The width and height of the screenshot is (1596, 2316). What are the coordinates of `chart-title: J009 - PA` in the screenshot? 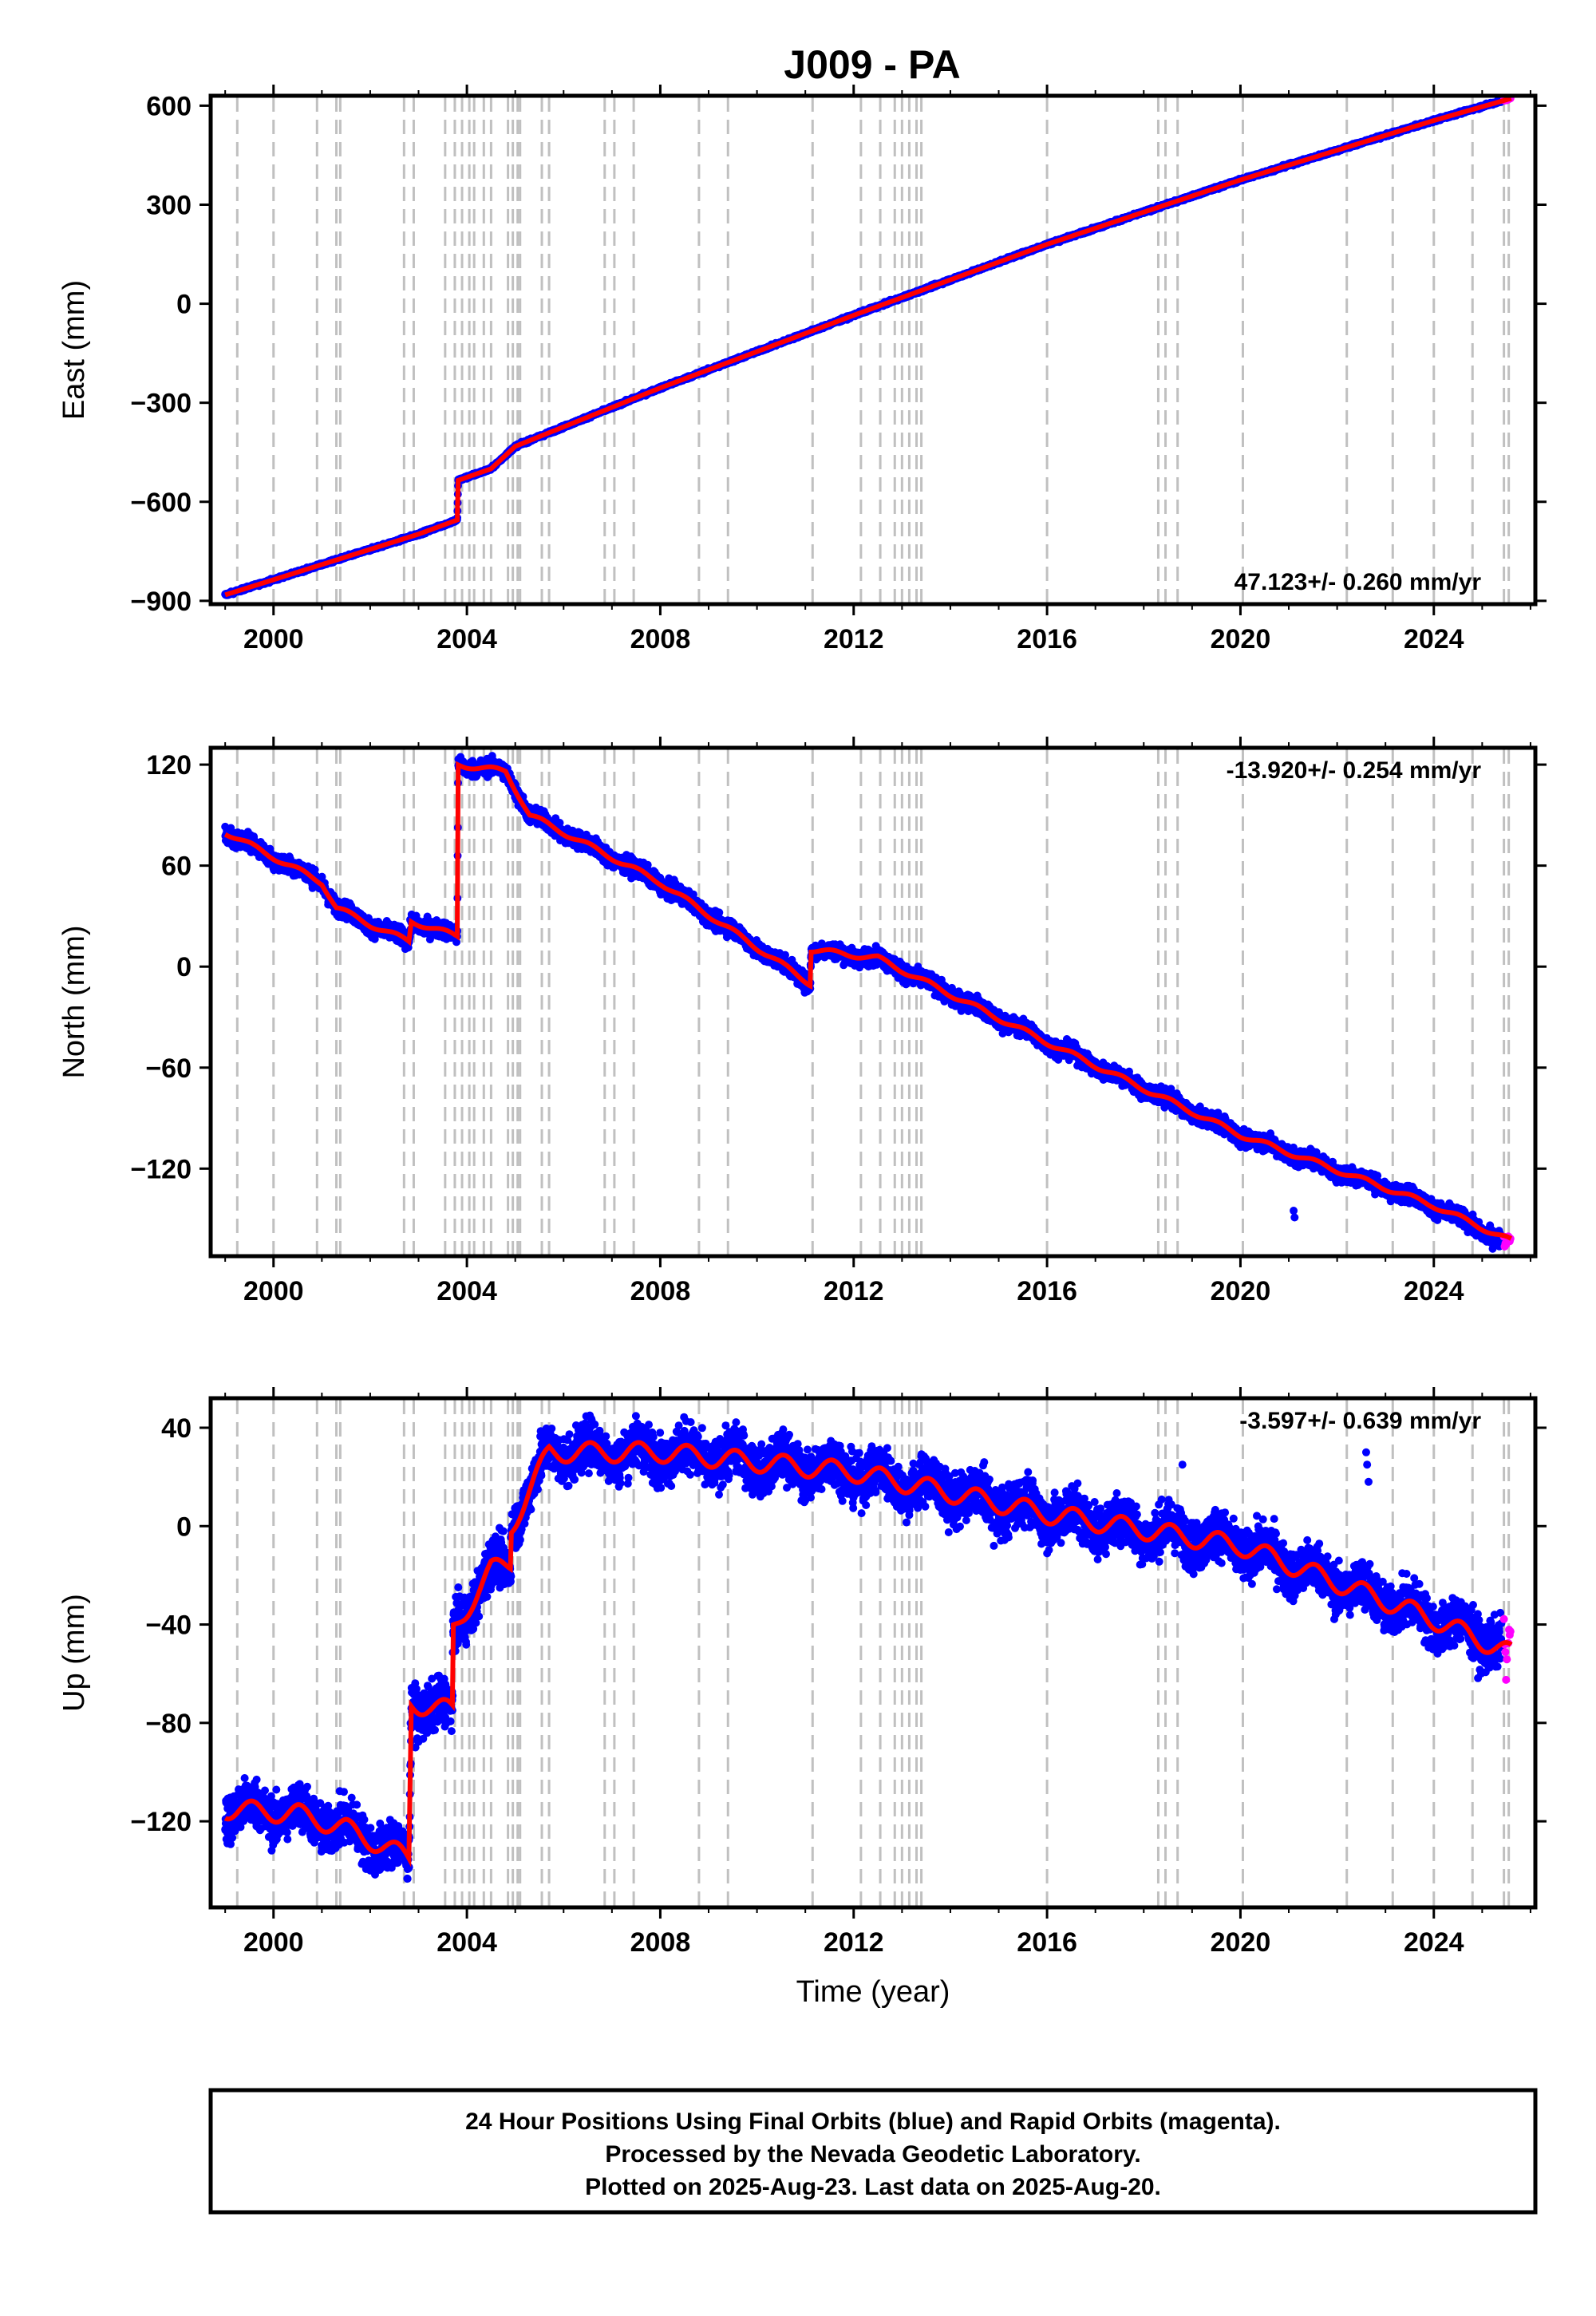 It's located at (872, 64).